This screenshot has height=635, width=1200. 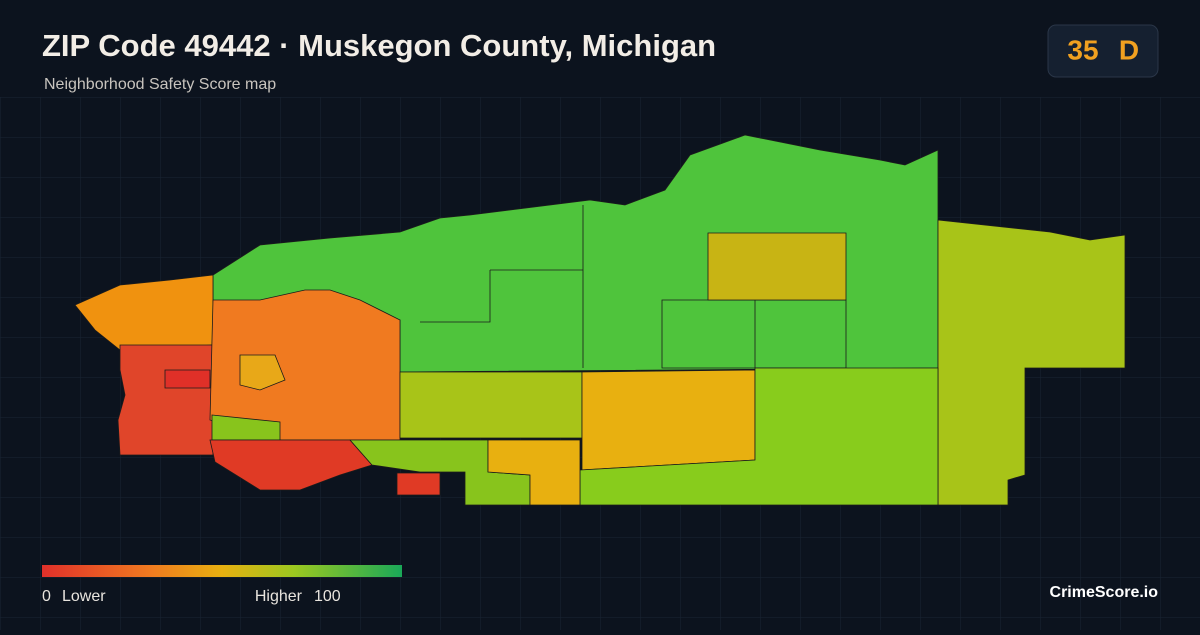 What do you see at coordinates (222, 571) in the screenshot?
I see `legend-bar` at bounding box center [222, 571].